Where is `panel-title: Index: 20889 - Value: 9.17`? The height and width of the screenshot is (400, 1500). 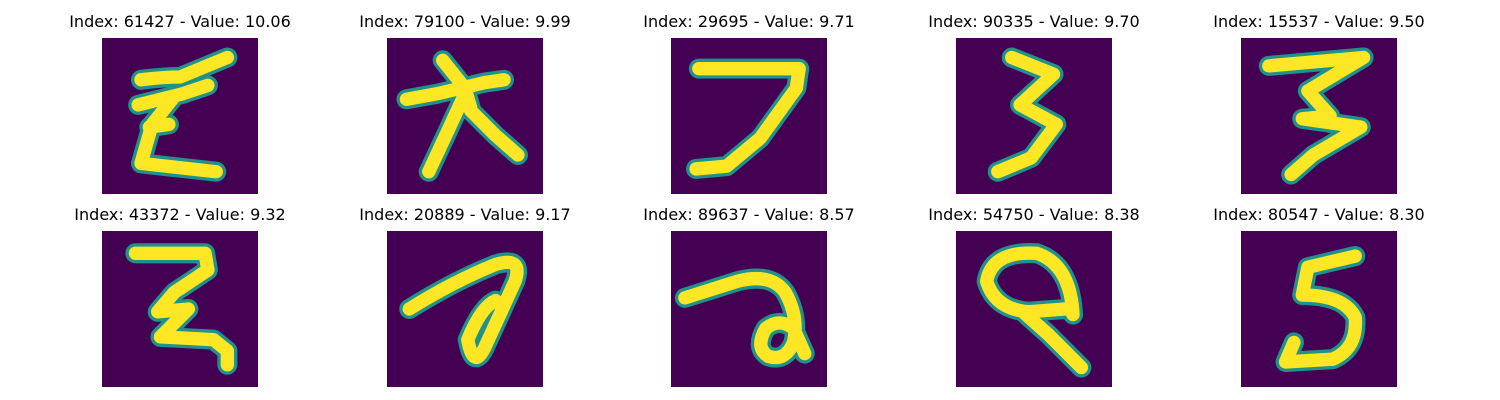 panel-title: Index: 20889 - Value: 9.17 is located at coordinates (465, 214).